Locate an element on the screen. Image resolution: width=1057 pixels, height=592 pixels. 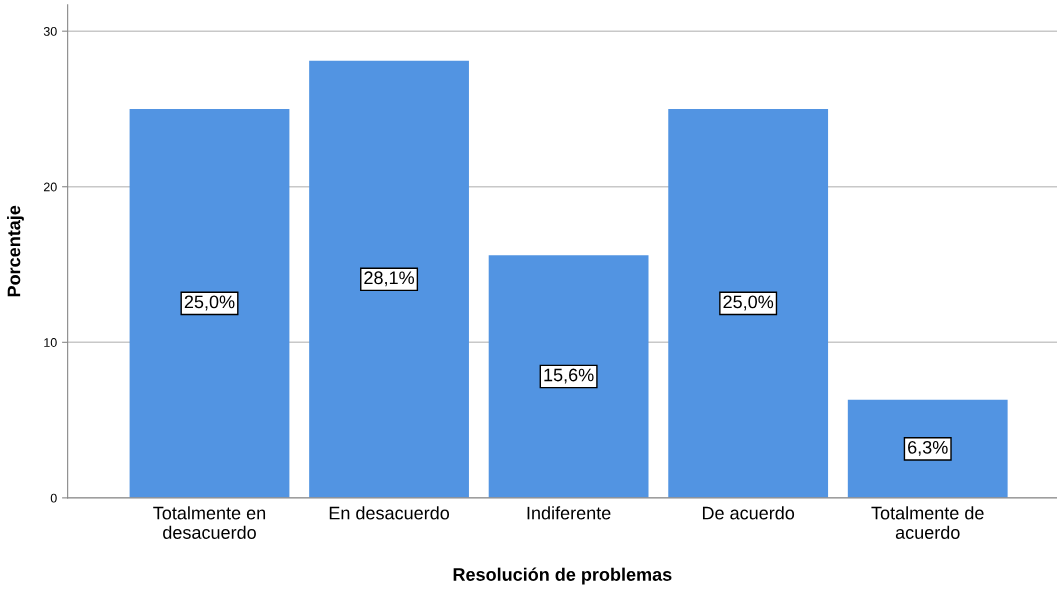
x-tick-label: Totalmente en desacuerdo is located at coordinates (209, 522).